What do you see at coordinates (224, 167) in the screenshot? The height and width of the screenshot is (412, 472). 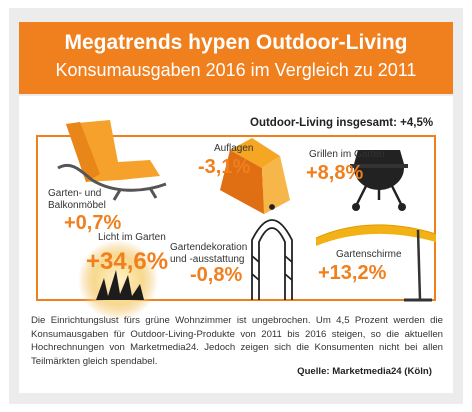 I see `value-auflagen: -3,1%` at bounding box center [224, 167].